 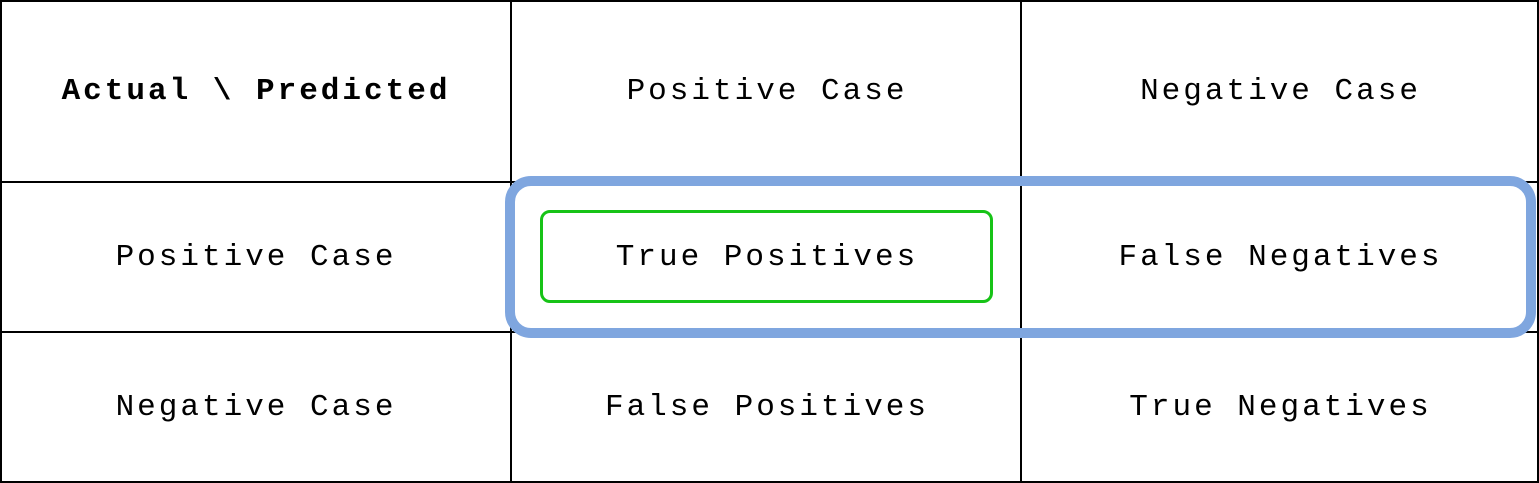 I want to click on cell-false-negatives: False Negatives, so click(x=1280, y=257).